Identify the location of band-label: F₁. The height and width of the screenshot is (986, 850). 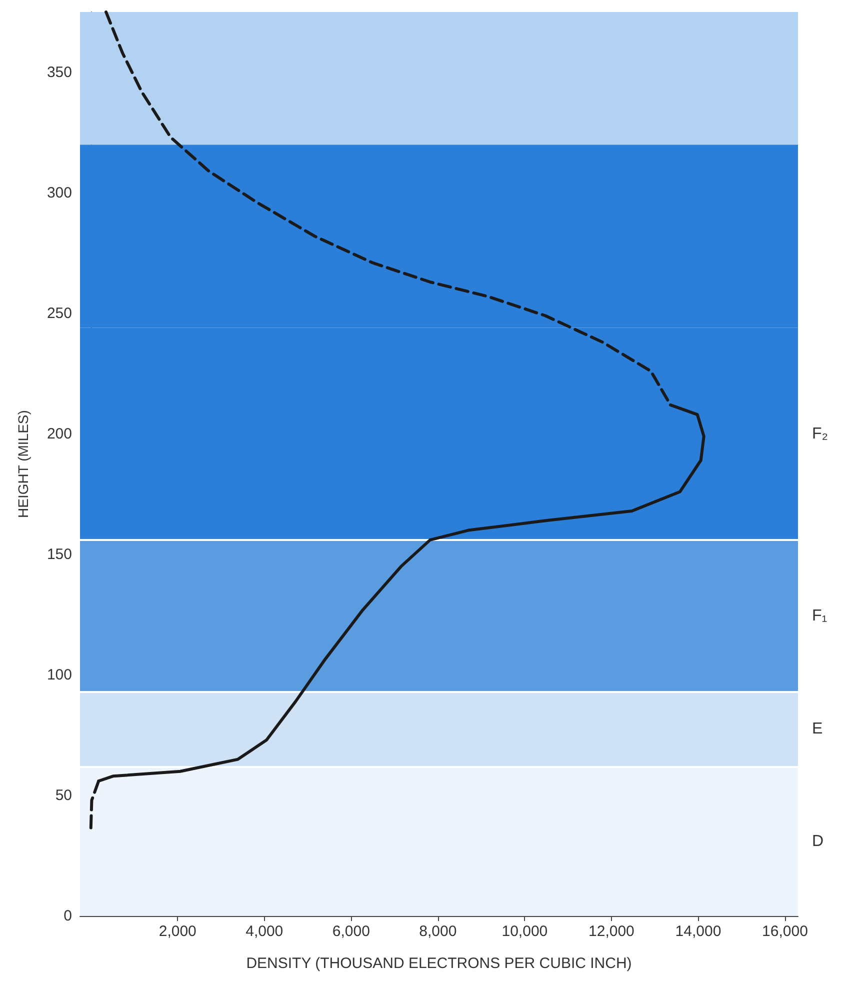
(820, 615).